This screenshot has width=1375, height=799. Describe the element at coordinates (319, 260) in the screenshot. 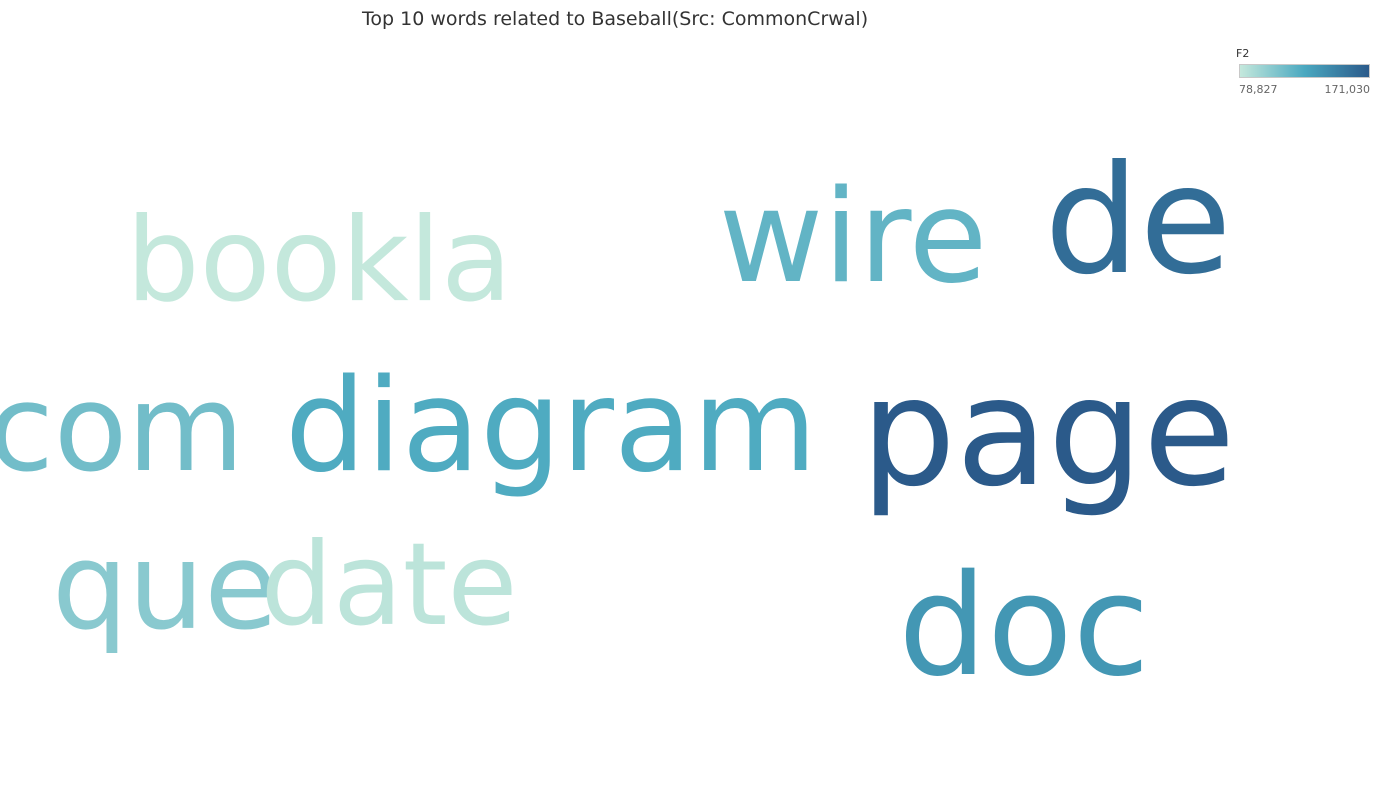

I see `word-bookla: bookla` at that location.